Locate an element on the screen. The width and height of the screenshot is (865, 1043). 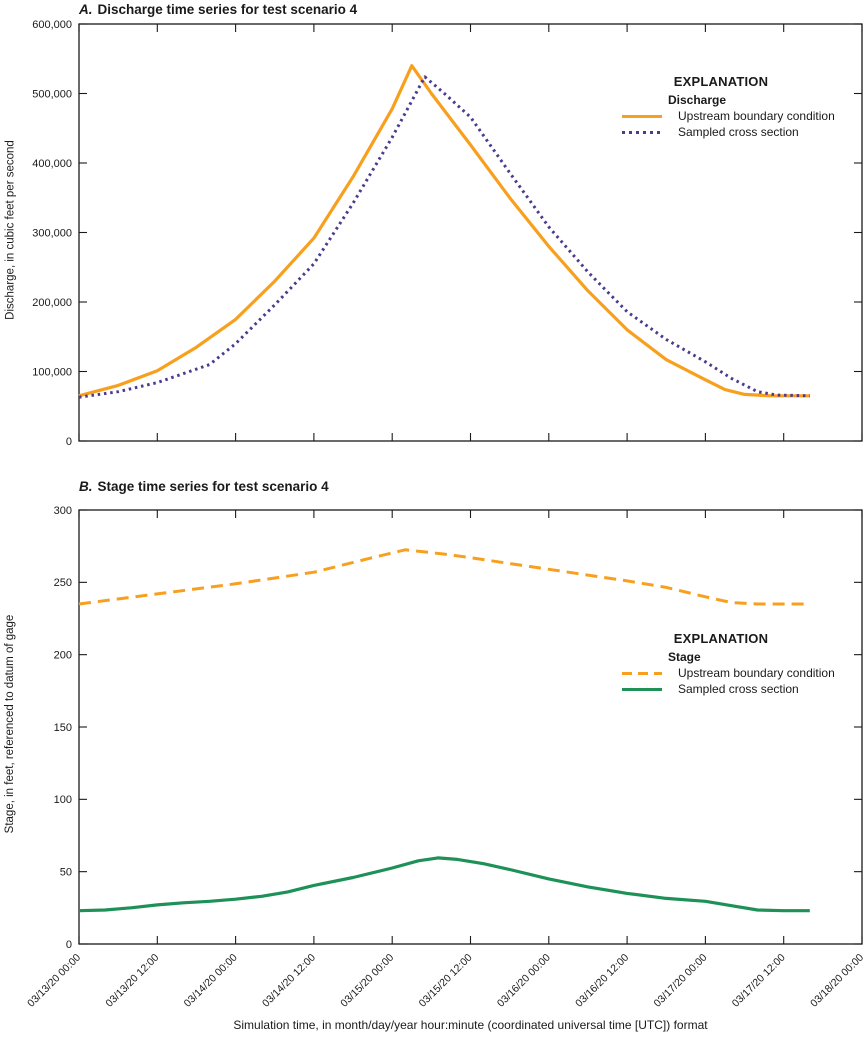
x-tick-label: 03/14/20 12:00 is located at coordinates (289, 981).